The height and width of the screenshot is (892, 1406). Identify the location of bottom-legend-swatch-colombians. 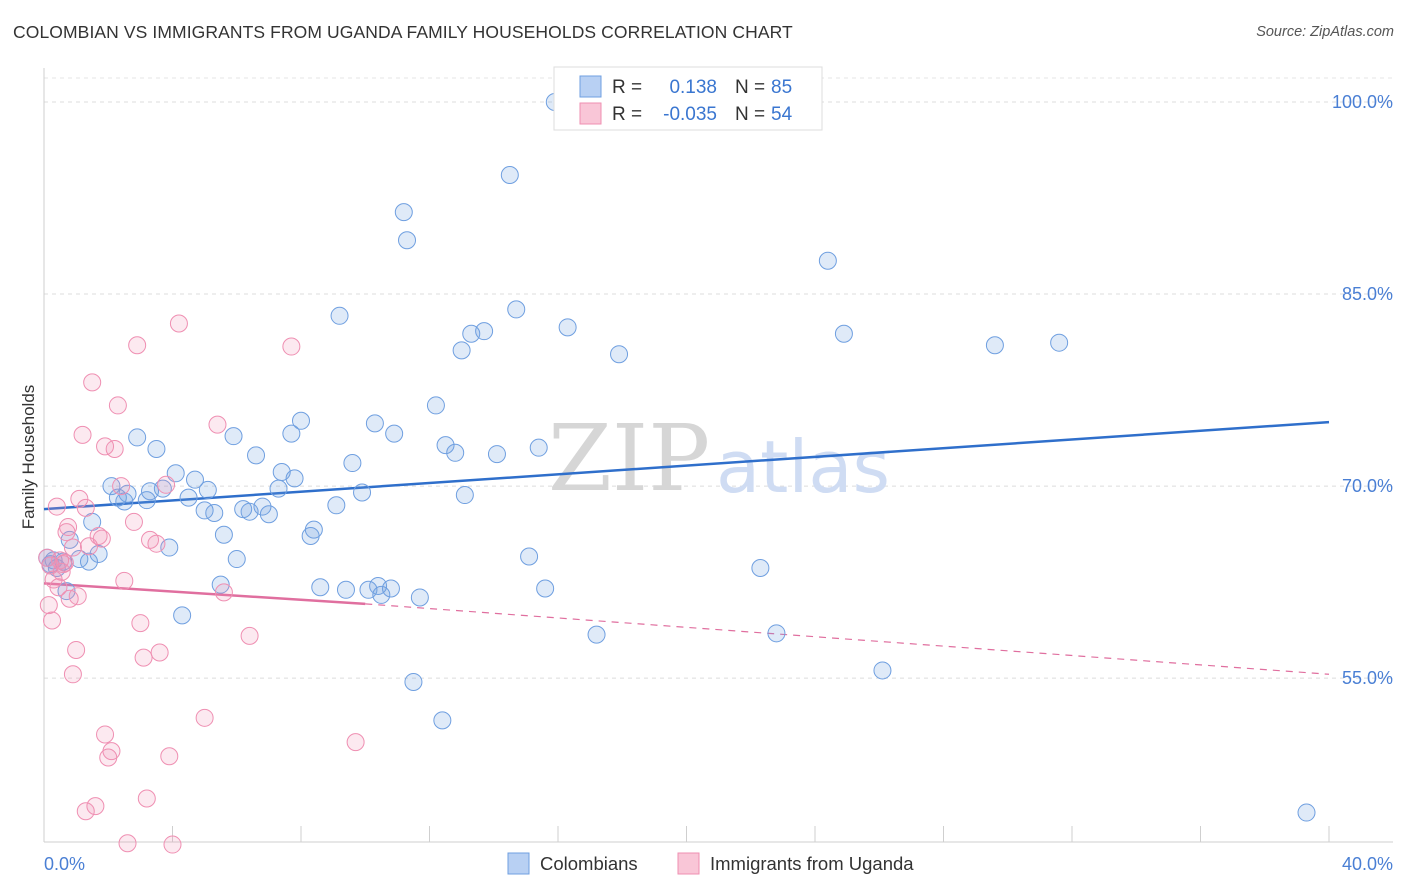
(518, 863).